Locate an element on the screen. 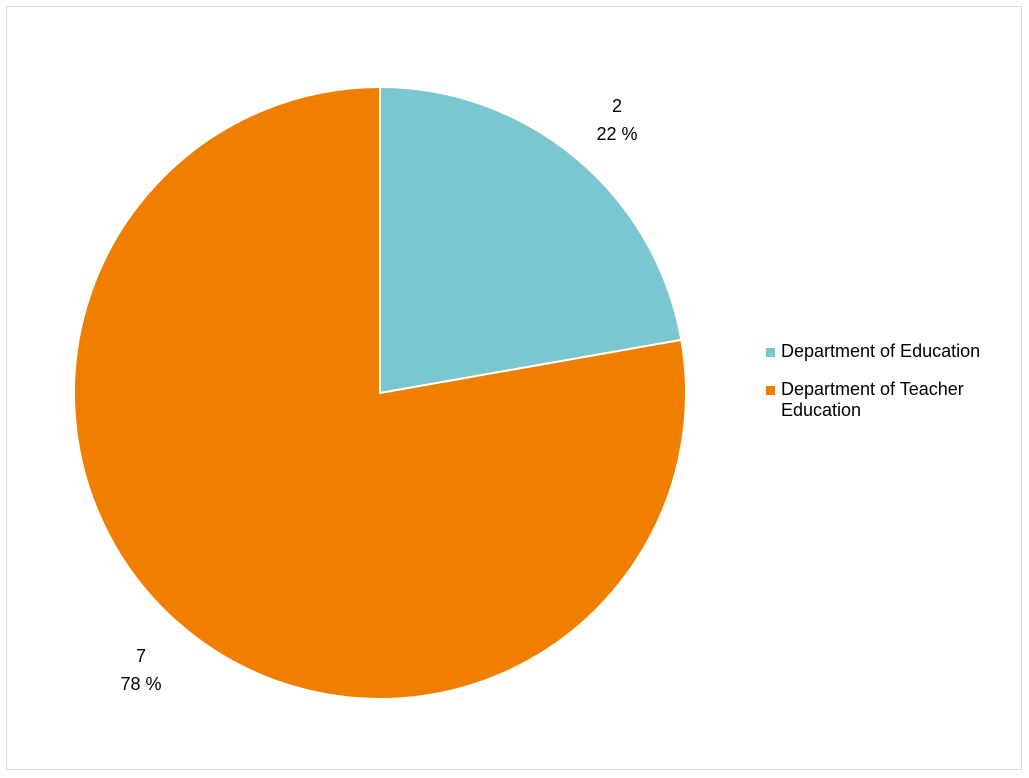  slice-percent-label-education: 22 % is located at coordinates (616, 134).